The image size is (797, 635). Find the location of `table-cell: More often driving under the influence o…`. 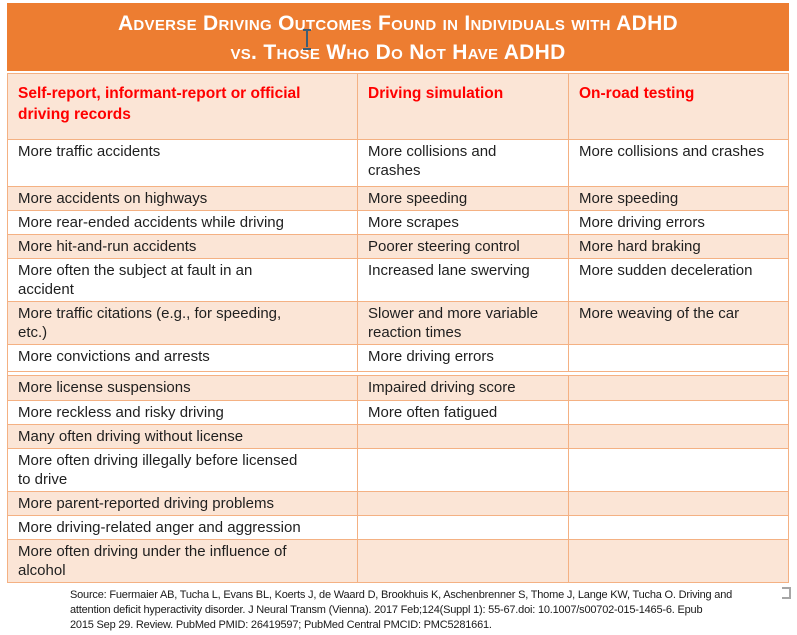

table-cell: More often driving under the influence o… is located at coordinates (152, 561).